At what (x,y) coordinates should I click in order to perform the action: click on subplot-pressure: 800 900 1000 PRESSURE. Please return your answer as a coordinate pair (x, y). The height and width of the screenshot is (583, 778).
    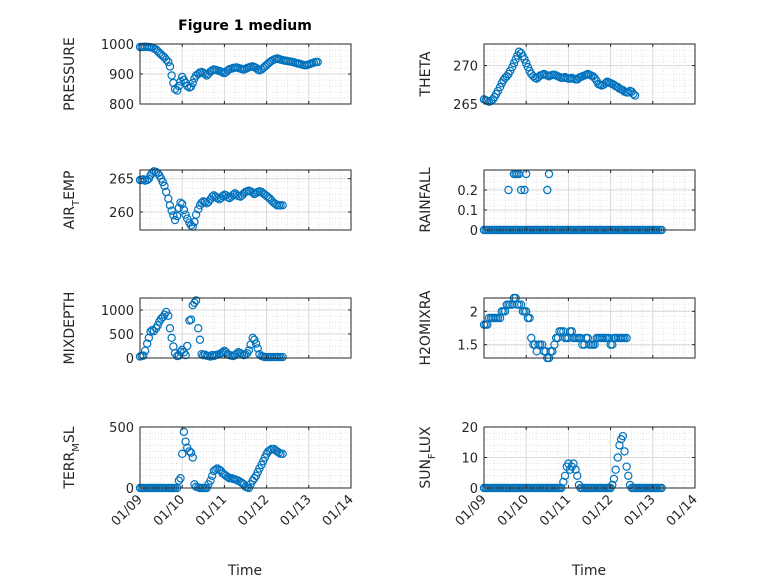
    Looking at the image, I should click on (207, 75).